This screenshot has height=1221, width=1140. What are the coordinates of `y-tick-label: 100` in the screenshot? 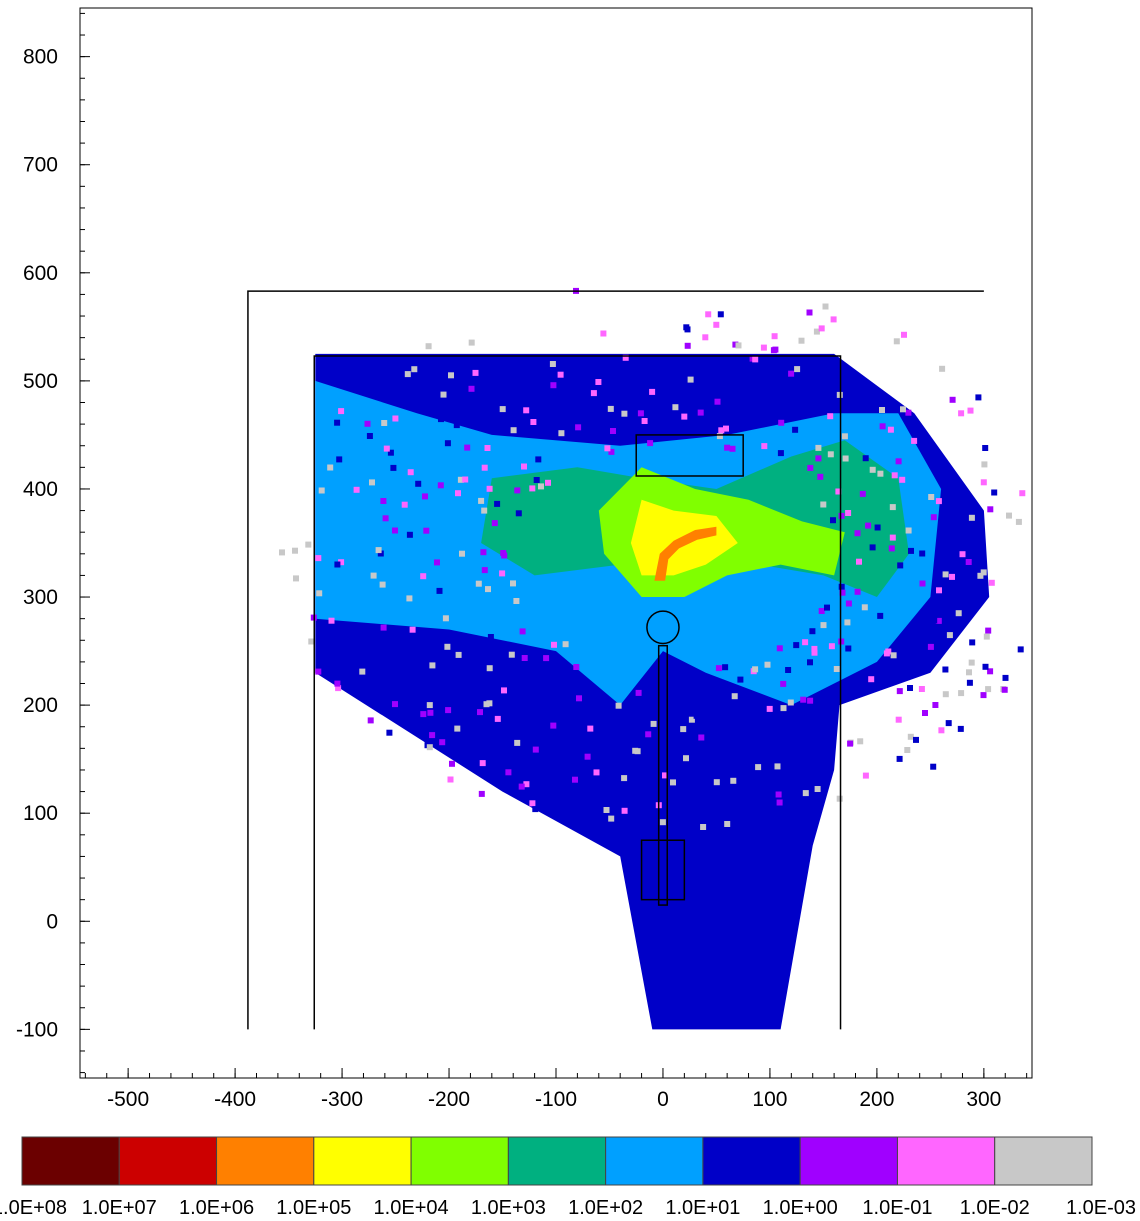 It's located at (40, 813).